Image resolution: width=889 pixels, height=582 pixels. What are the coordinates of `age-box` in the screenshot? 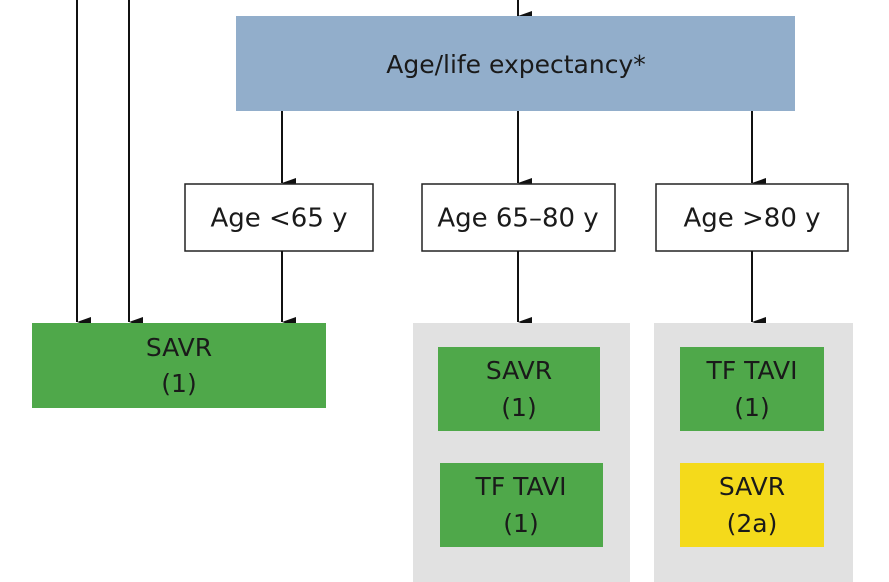 It's located at (279, 217).